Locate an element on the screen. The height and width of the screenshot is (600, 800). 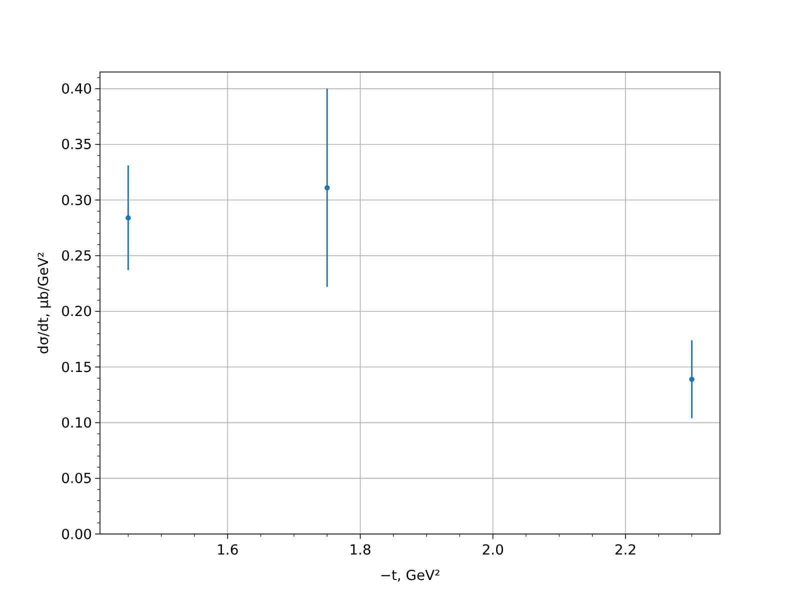
x-tick-label: 2.2 is located at coordinates (625, 550).